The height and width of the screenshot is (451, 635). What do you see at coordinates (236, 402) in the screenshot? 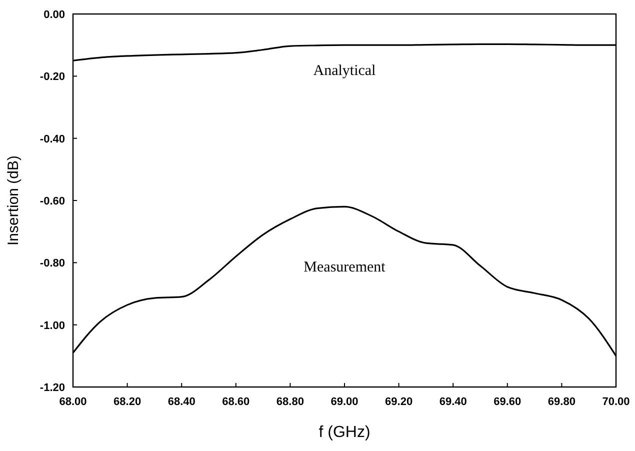
I see `x-tick-label: 68.60` at bounding box center [236, 402].